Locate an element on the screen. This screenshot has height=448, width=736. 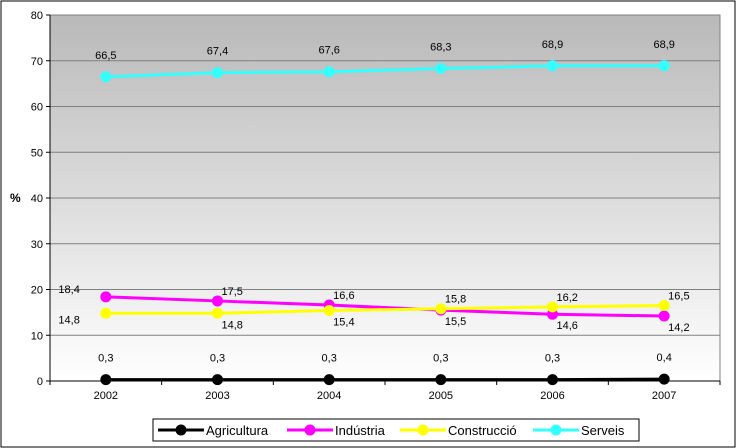
data-label: 18,4 is located at coordinates (68, 290).